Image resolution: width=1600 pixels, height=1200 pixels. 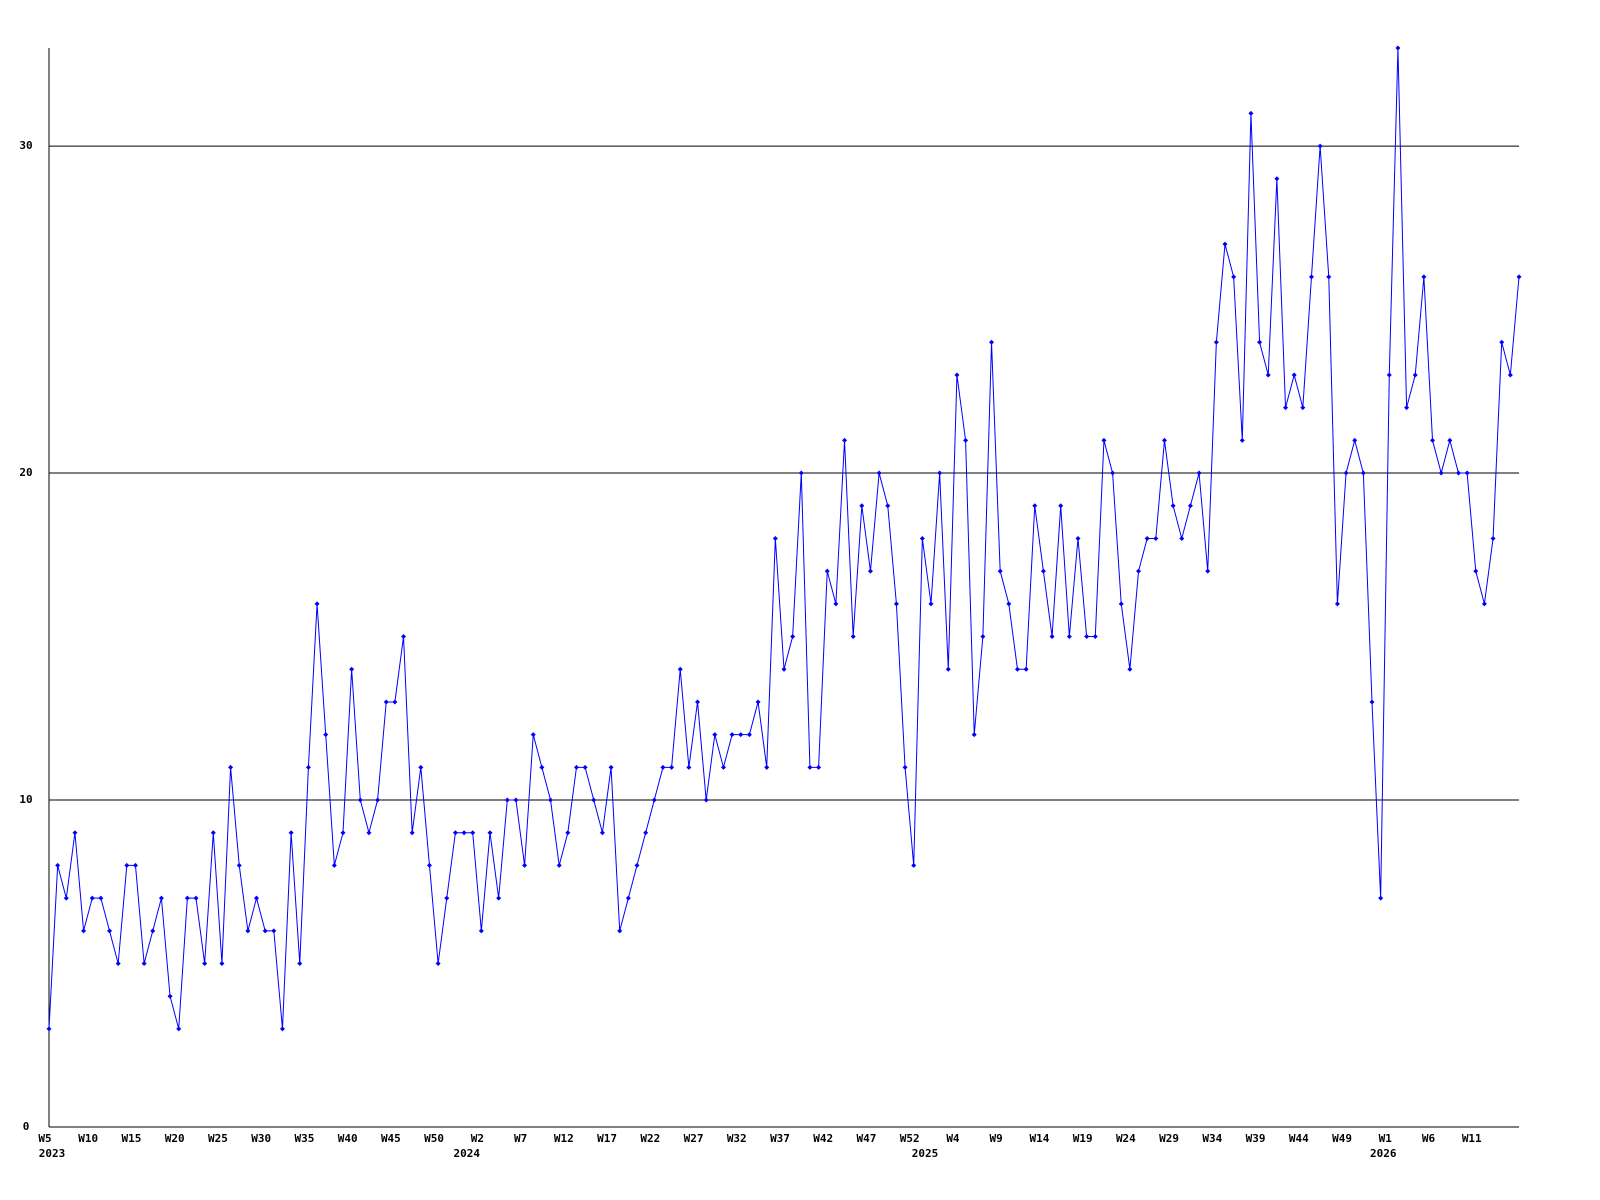 I want to click on x-tick-label: W27, so click(x=694, y=1138).